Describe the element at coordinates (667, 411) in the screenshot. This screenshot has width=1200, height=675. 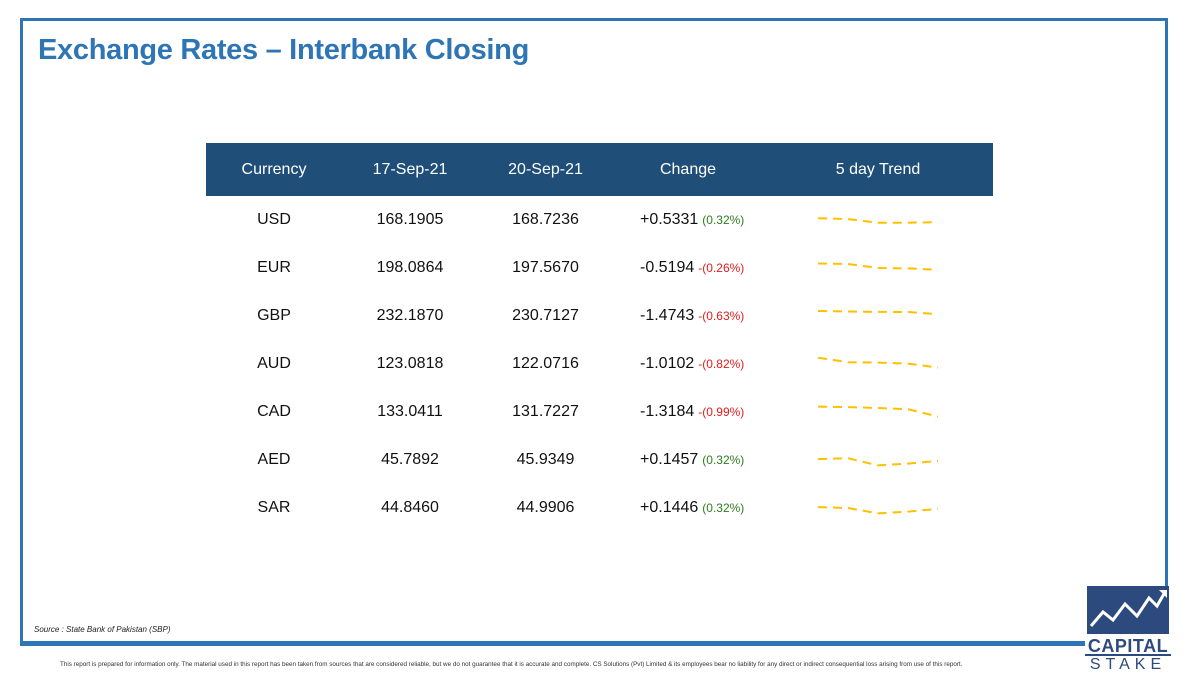
I see `change-value: -1.3184` at that location.